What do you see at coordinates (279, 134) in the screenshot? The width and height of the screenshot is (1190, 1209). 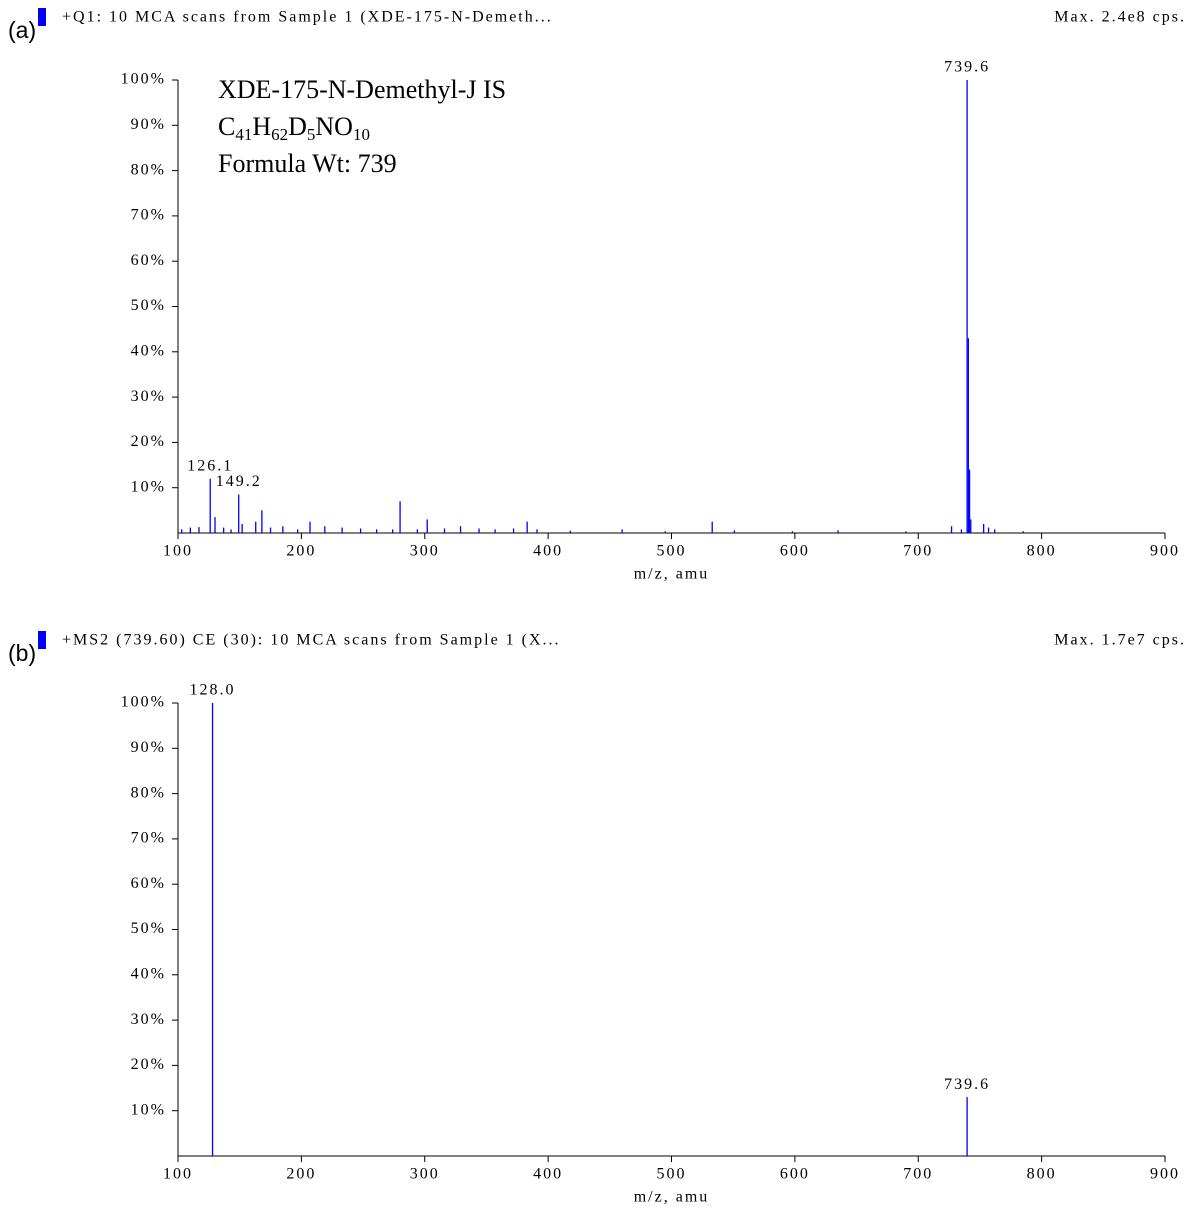 I see `formula-subscript: 62` at bounding box center [279, 134].